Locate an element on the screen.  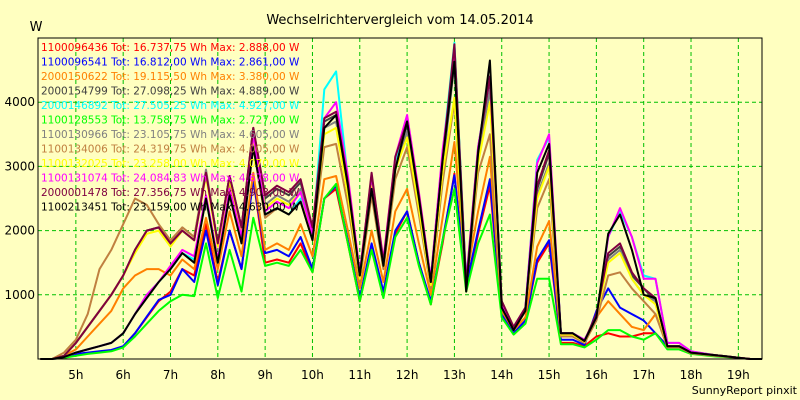
x-tick-label: 18h is located at coordinates (691, 375).